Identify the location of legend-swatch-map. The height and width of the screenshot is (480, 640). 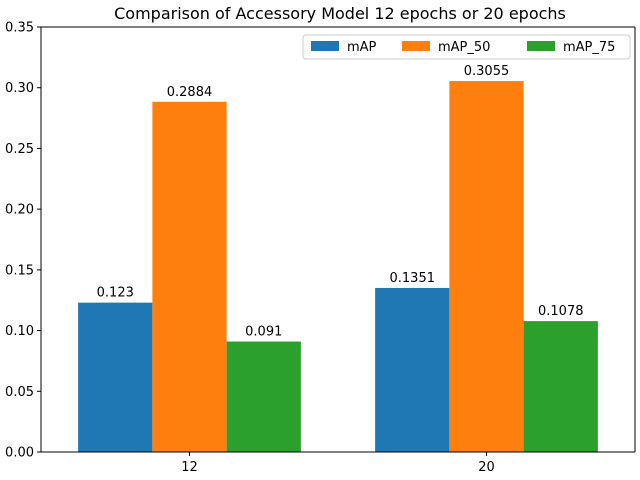
(325, 46).